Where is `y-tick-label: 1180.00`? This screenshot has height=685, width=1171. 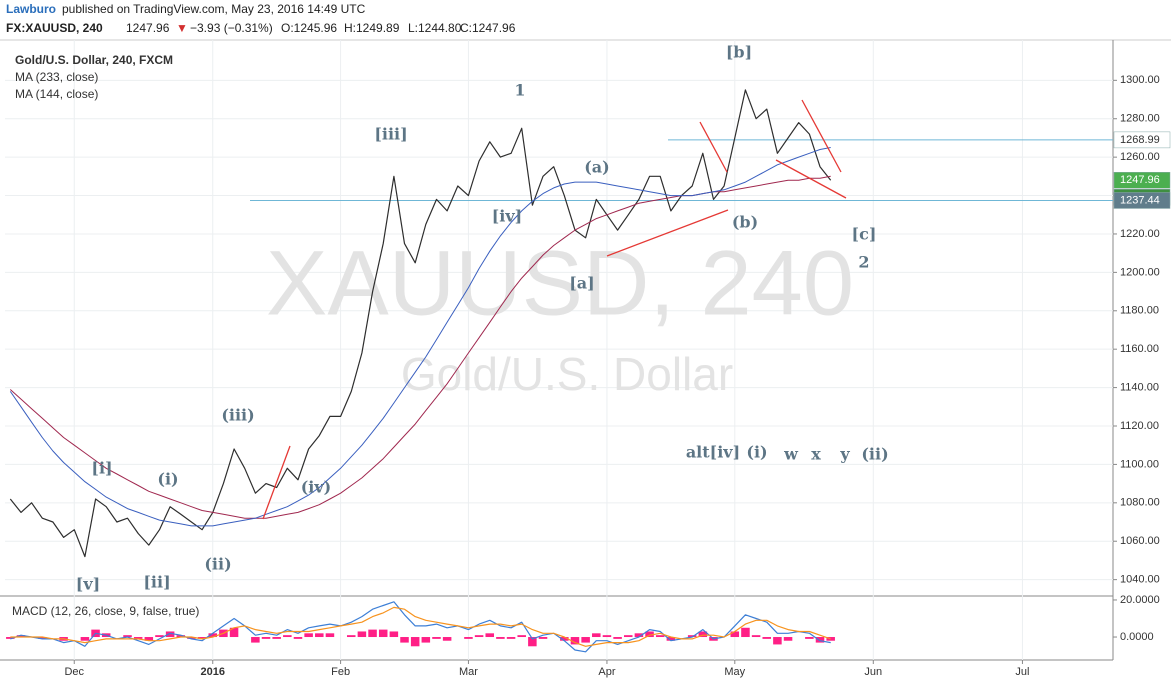
y-tick-label: 1180.00 is located at coordinates (1139, 311).